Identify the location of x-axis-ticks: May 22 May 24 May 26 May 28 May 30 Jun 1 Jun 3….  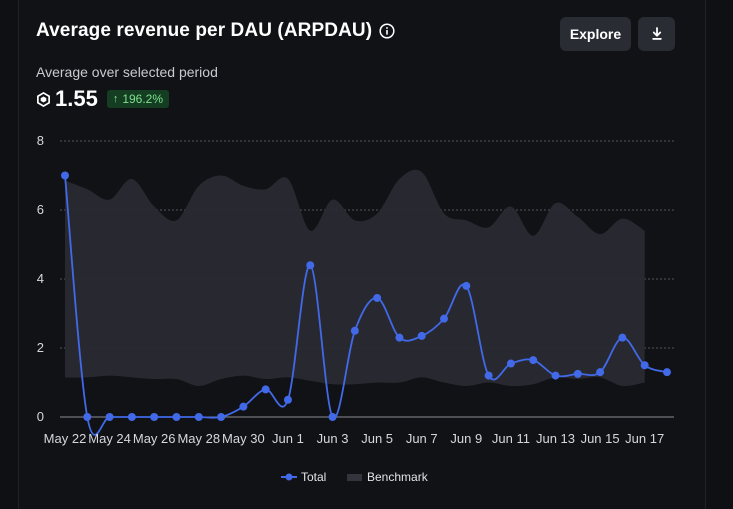
(354, 438).